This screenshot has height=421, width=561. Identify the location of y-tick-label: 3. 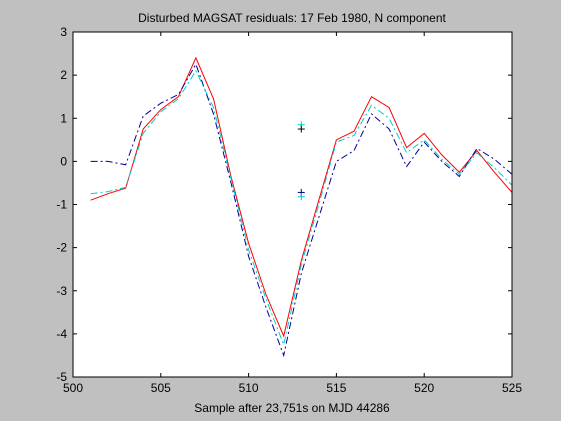
(63, 32).